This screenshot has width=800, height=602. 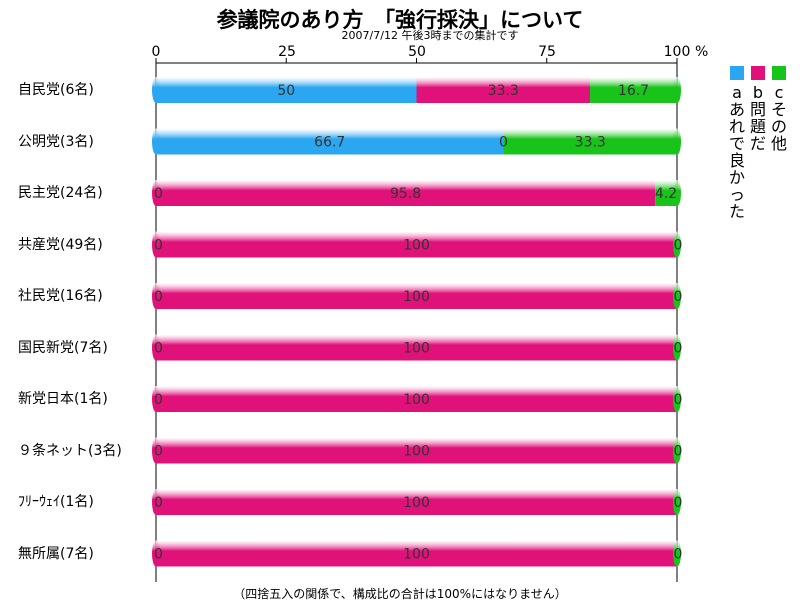 I want to click on data-label: 95.8, so click(x=405, y=194).